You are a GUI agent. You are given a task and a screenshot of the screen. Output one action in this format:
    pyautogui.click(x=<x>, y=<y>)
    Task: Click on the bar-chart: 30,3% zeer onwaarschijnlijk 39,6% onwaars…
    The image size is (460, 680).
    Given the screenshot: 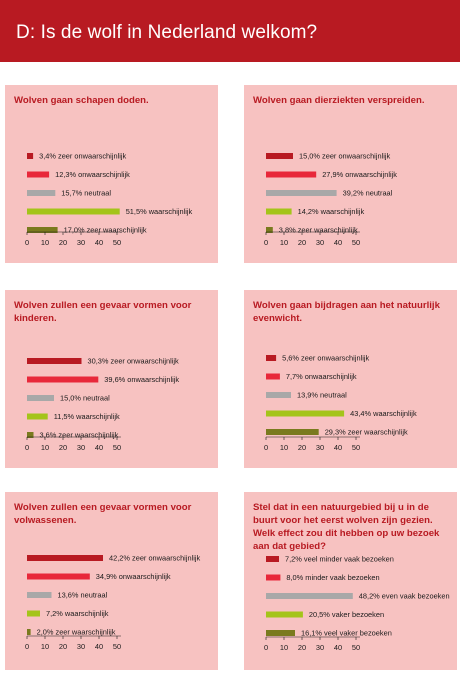 What is the action you would take?
    pyautogui.click(x=102, y=405)
    